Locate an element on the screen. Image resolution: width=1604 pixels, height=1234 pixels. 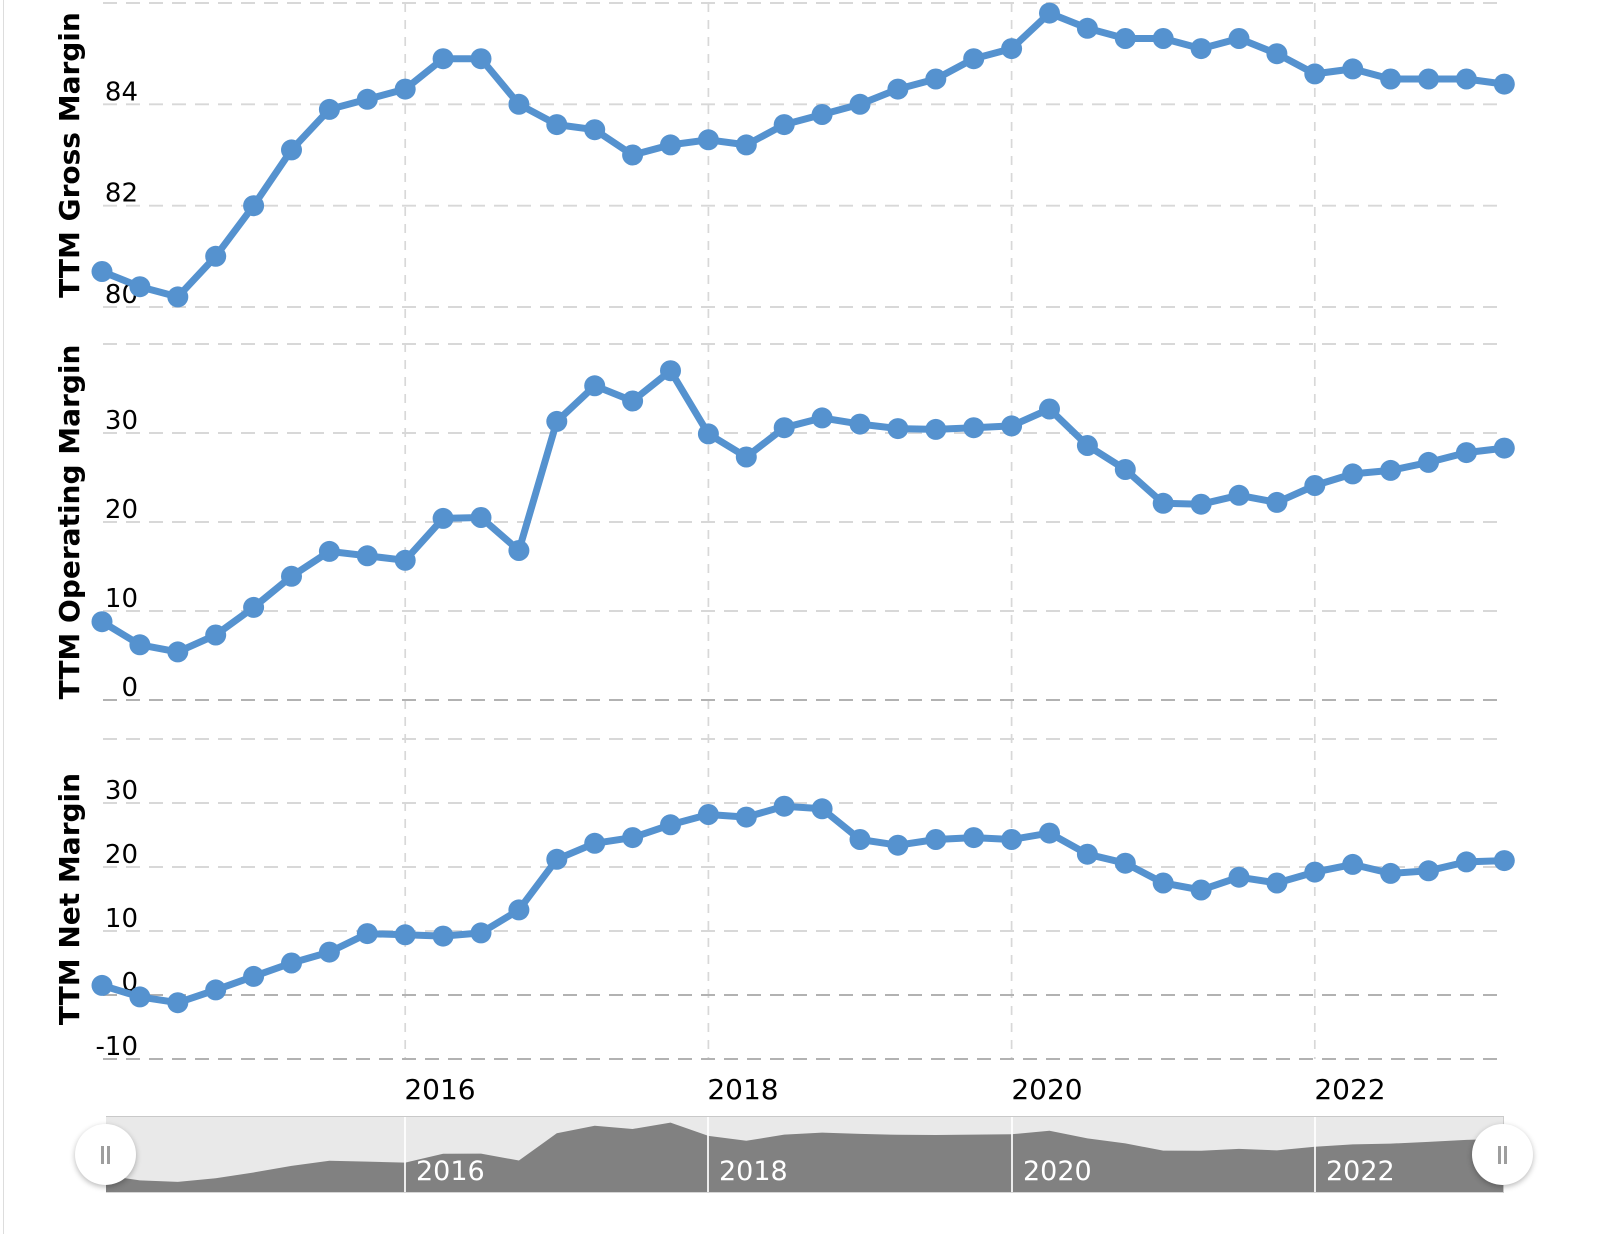
navigator-area is located at coordinates (804, 1157).